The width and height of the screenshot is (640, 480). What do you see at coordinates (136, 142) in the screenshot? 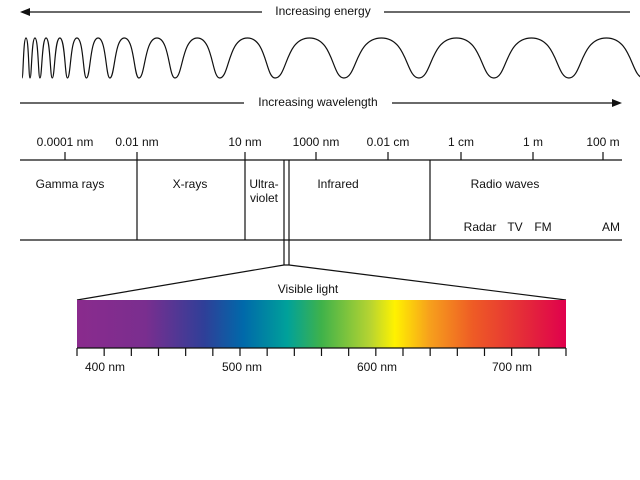
I see `scale-label: 0.01 nm` at bounding box center [136, 142].